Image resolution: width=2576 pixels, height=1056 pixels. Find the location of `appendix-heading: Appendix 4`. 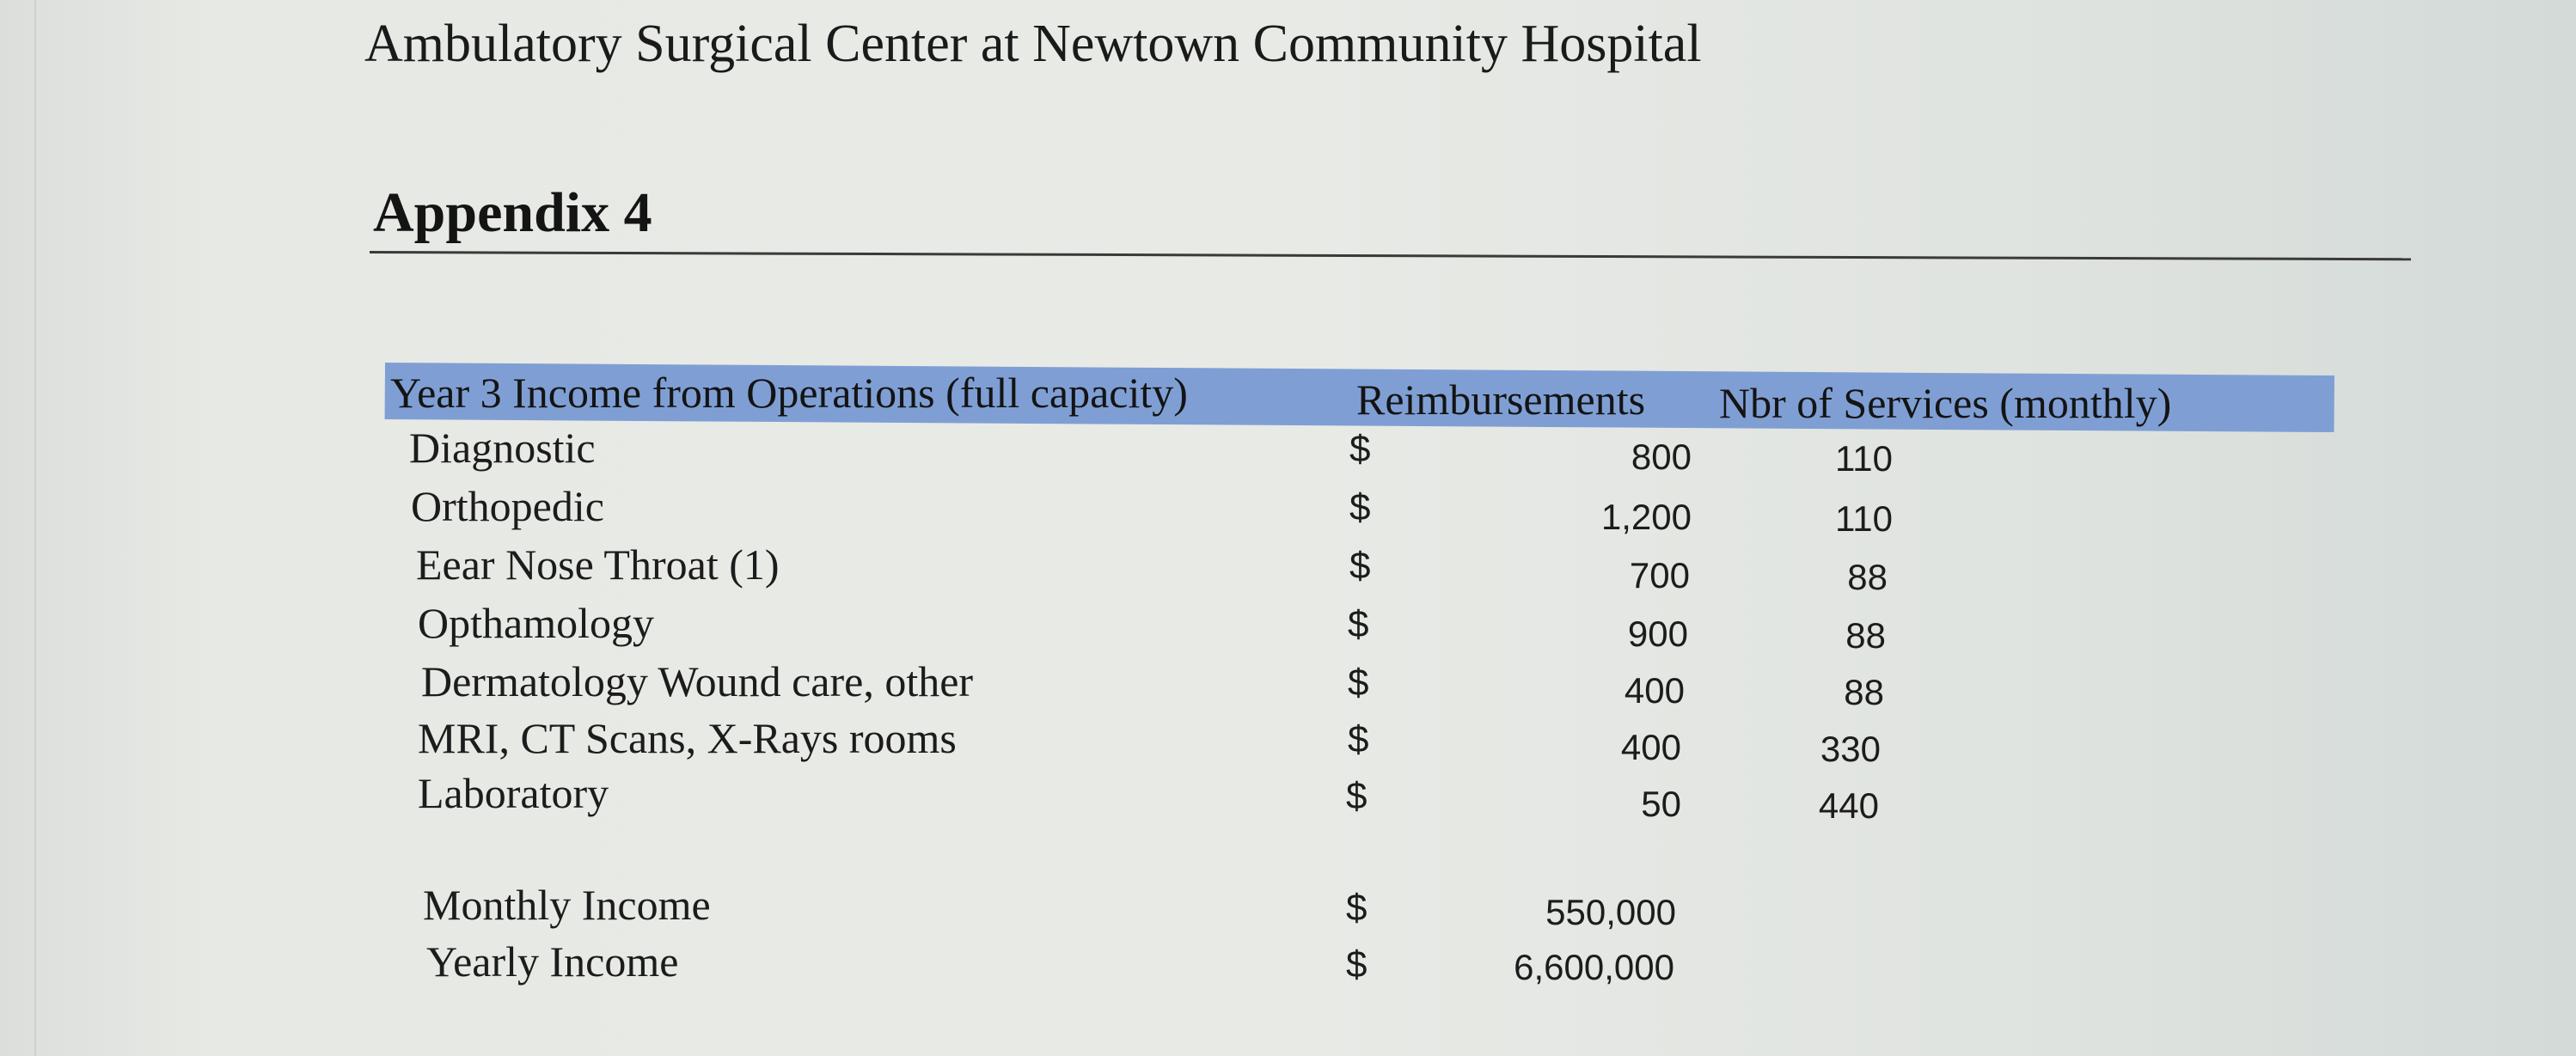

appendix-heading: Appendix 4 is located at coordinates (512, 212).